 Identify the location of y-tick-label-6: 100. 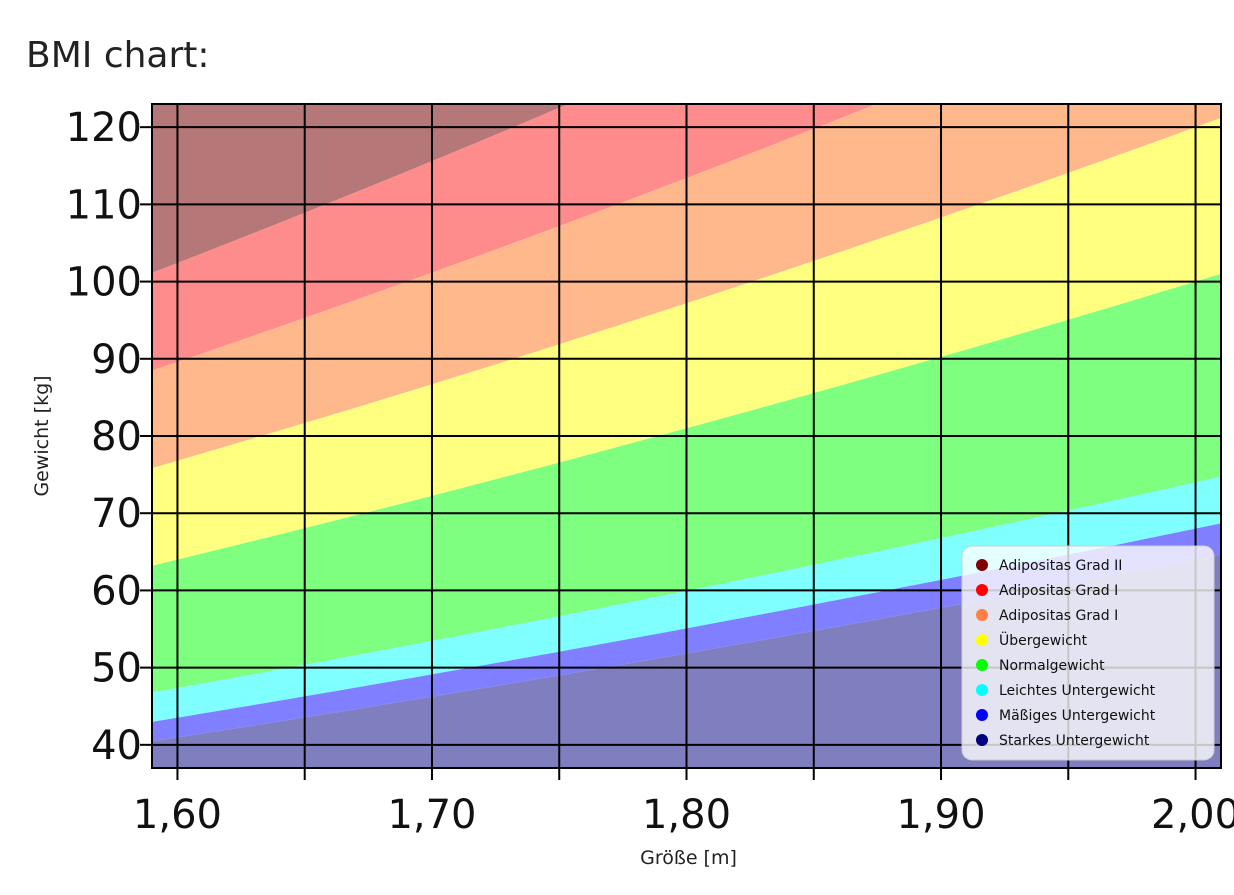
(104, 283).